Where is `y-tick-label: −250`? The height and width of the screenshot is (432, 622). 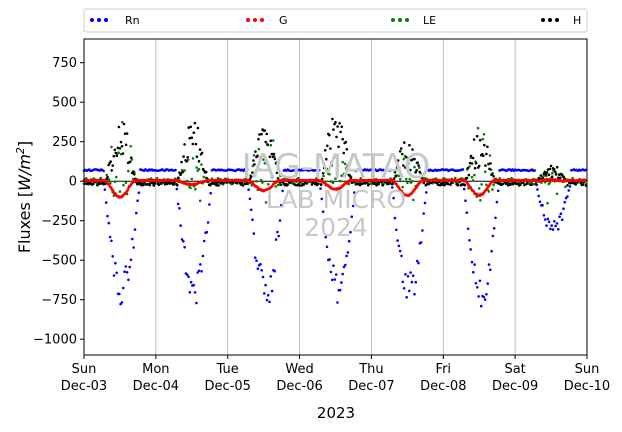
y-tick-label: −250 is located at coordinates (59, 221).